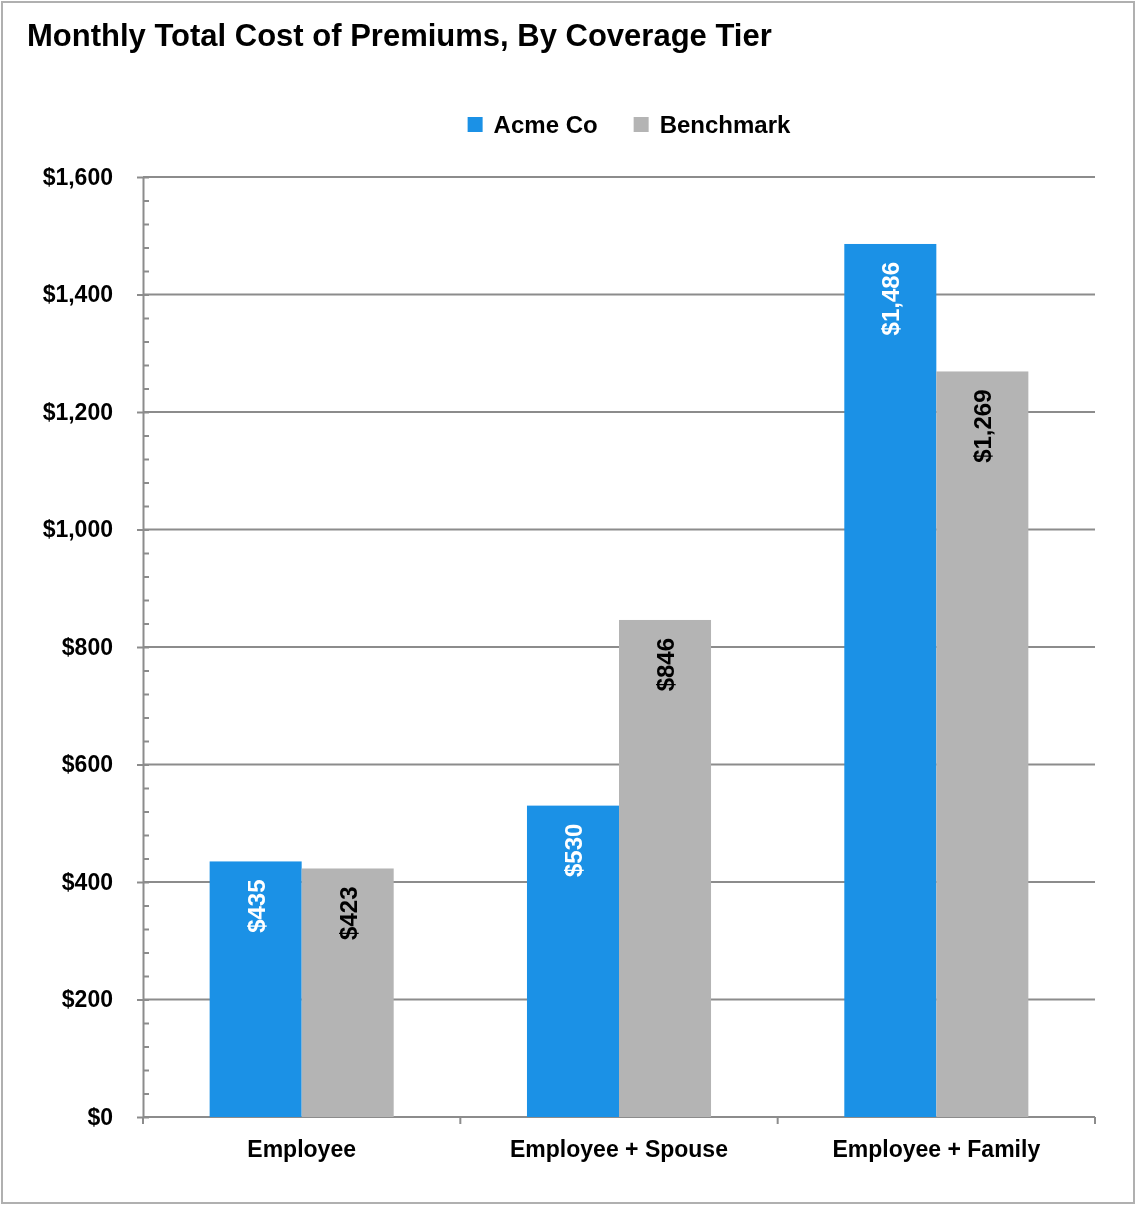 Image resolution: width=1136 pixels, height=1205 pixels. Describe the element at coordinates (348, 913) in the screenshot. I see `data-label: $423` at that location.